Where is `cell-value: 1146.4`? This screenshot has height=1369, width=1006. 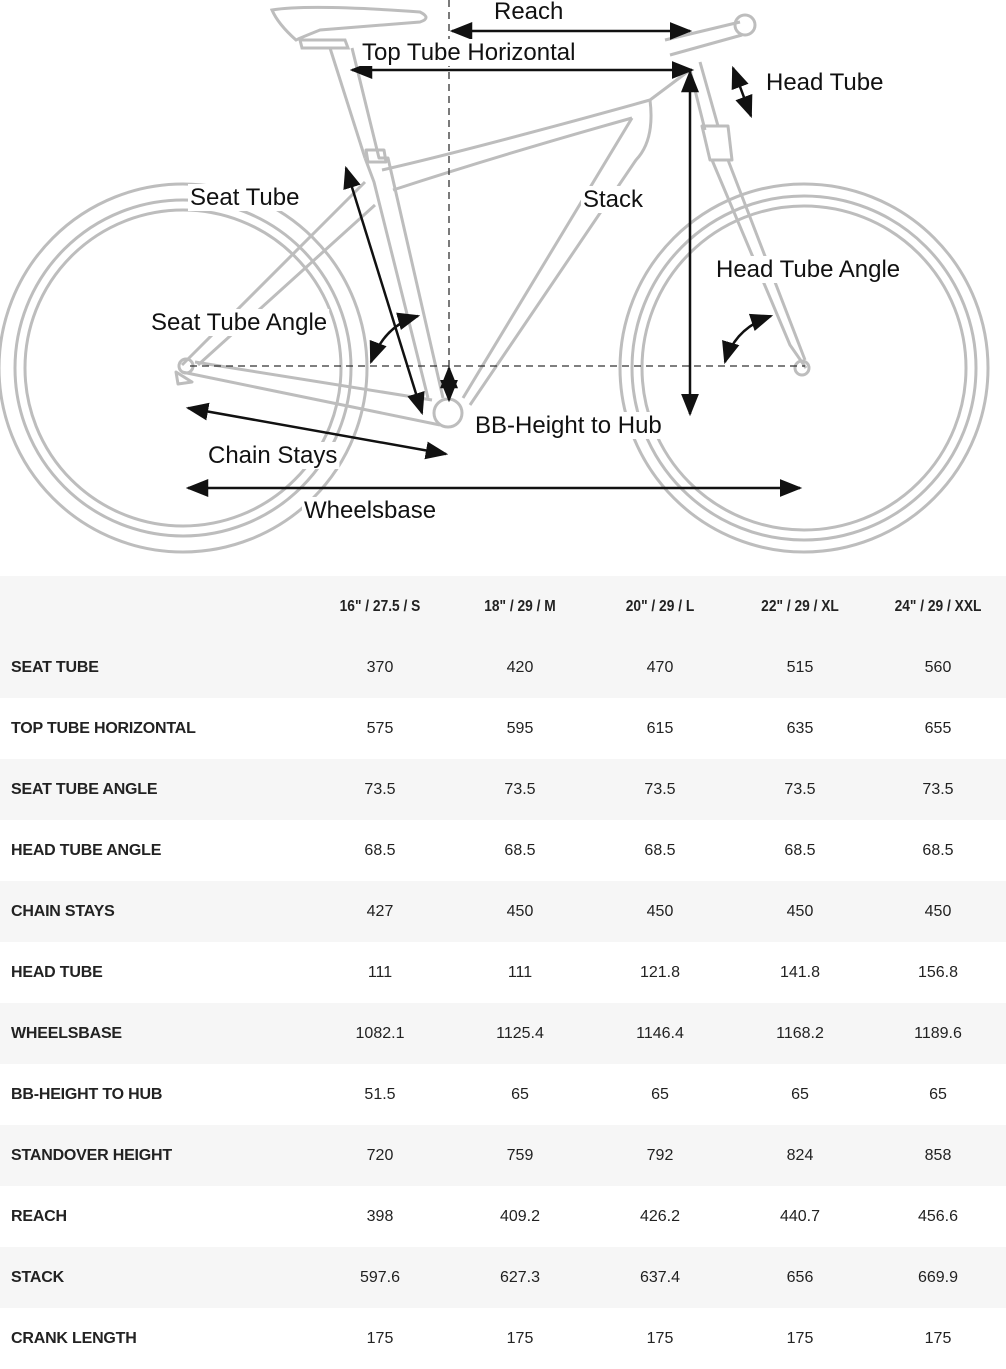
cell-value: 1146.4 is located at coordinates (660, 1033).